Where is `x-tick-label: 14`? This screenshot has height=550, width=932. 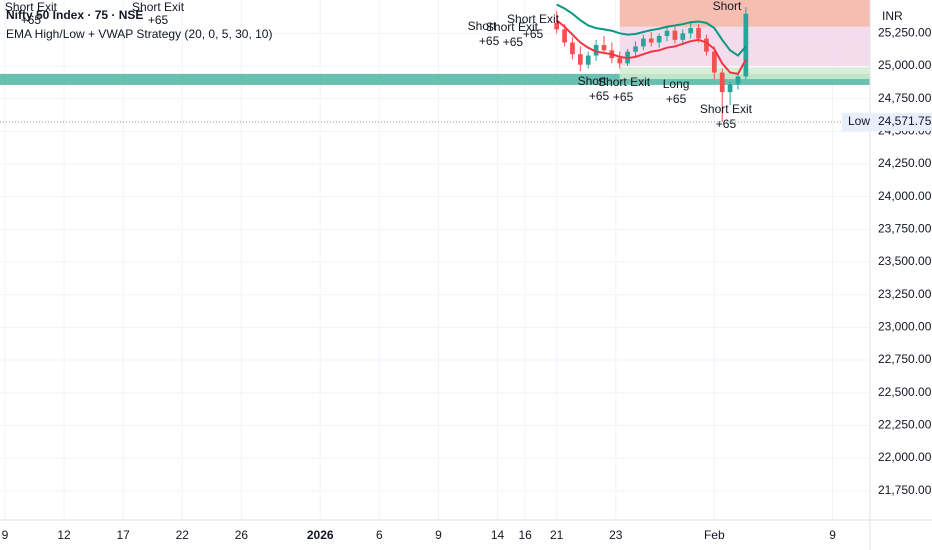
x-tick-label: 14 is located at coordinates (498, 535).